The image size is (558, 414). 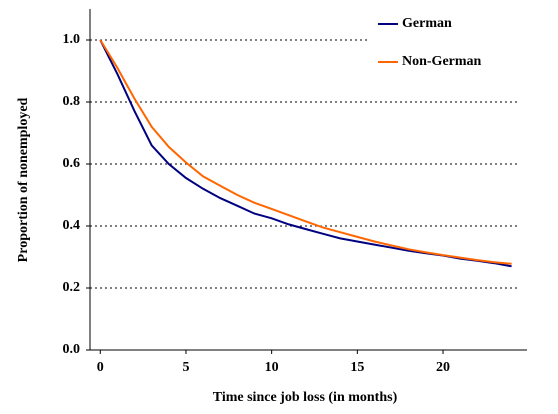 I want to click on x-axis-label: Time since job loss (in months), so click(x=305, y=397).